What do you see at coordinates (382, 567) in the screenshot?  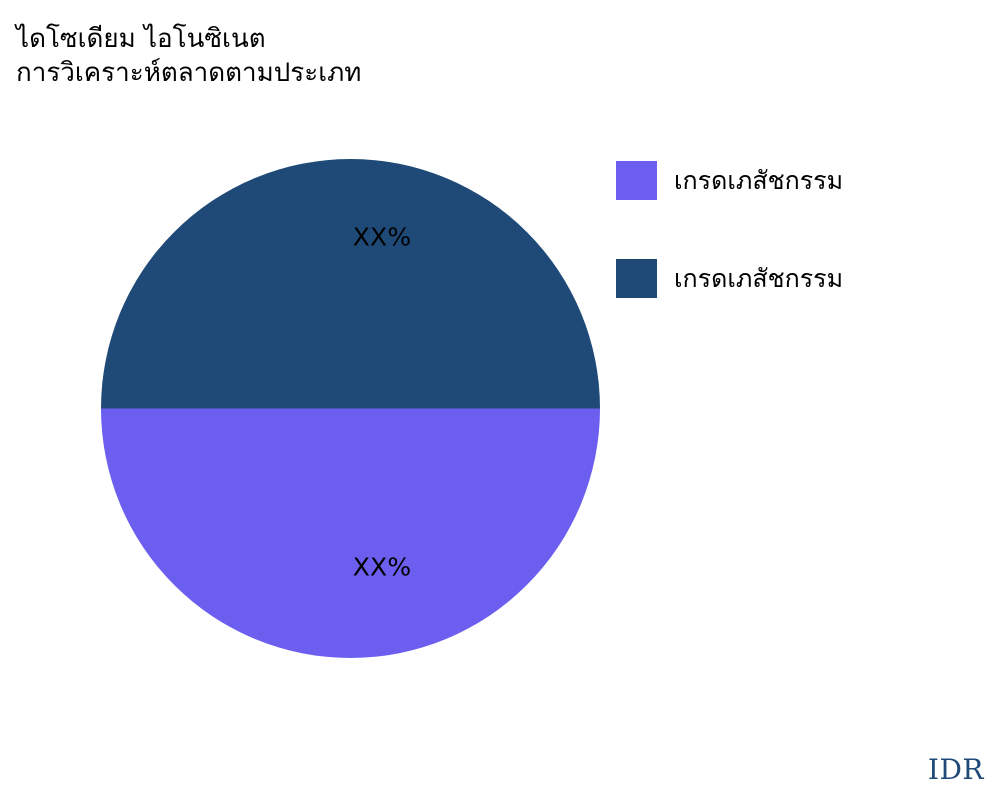 I see `pie-slice-label-purple: XX%` at bounding box center [382, 567].